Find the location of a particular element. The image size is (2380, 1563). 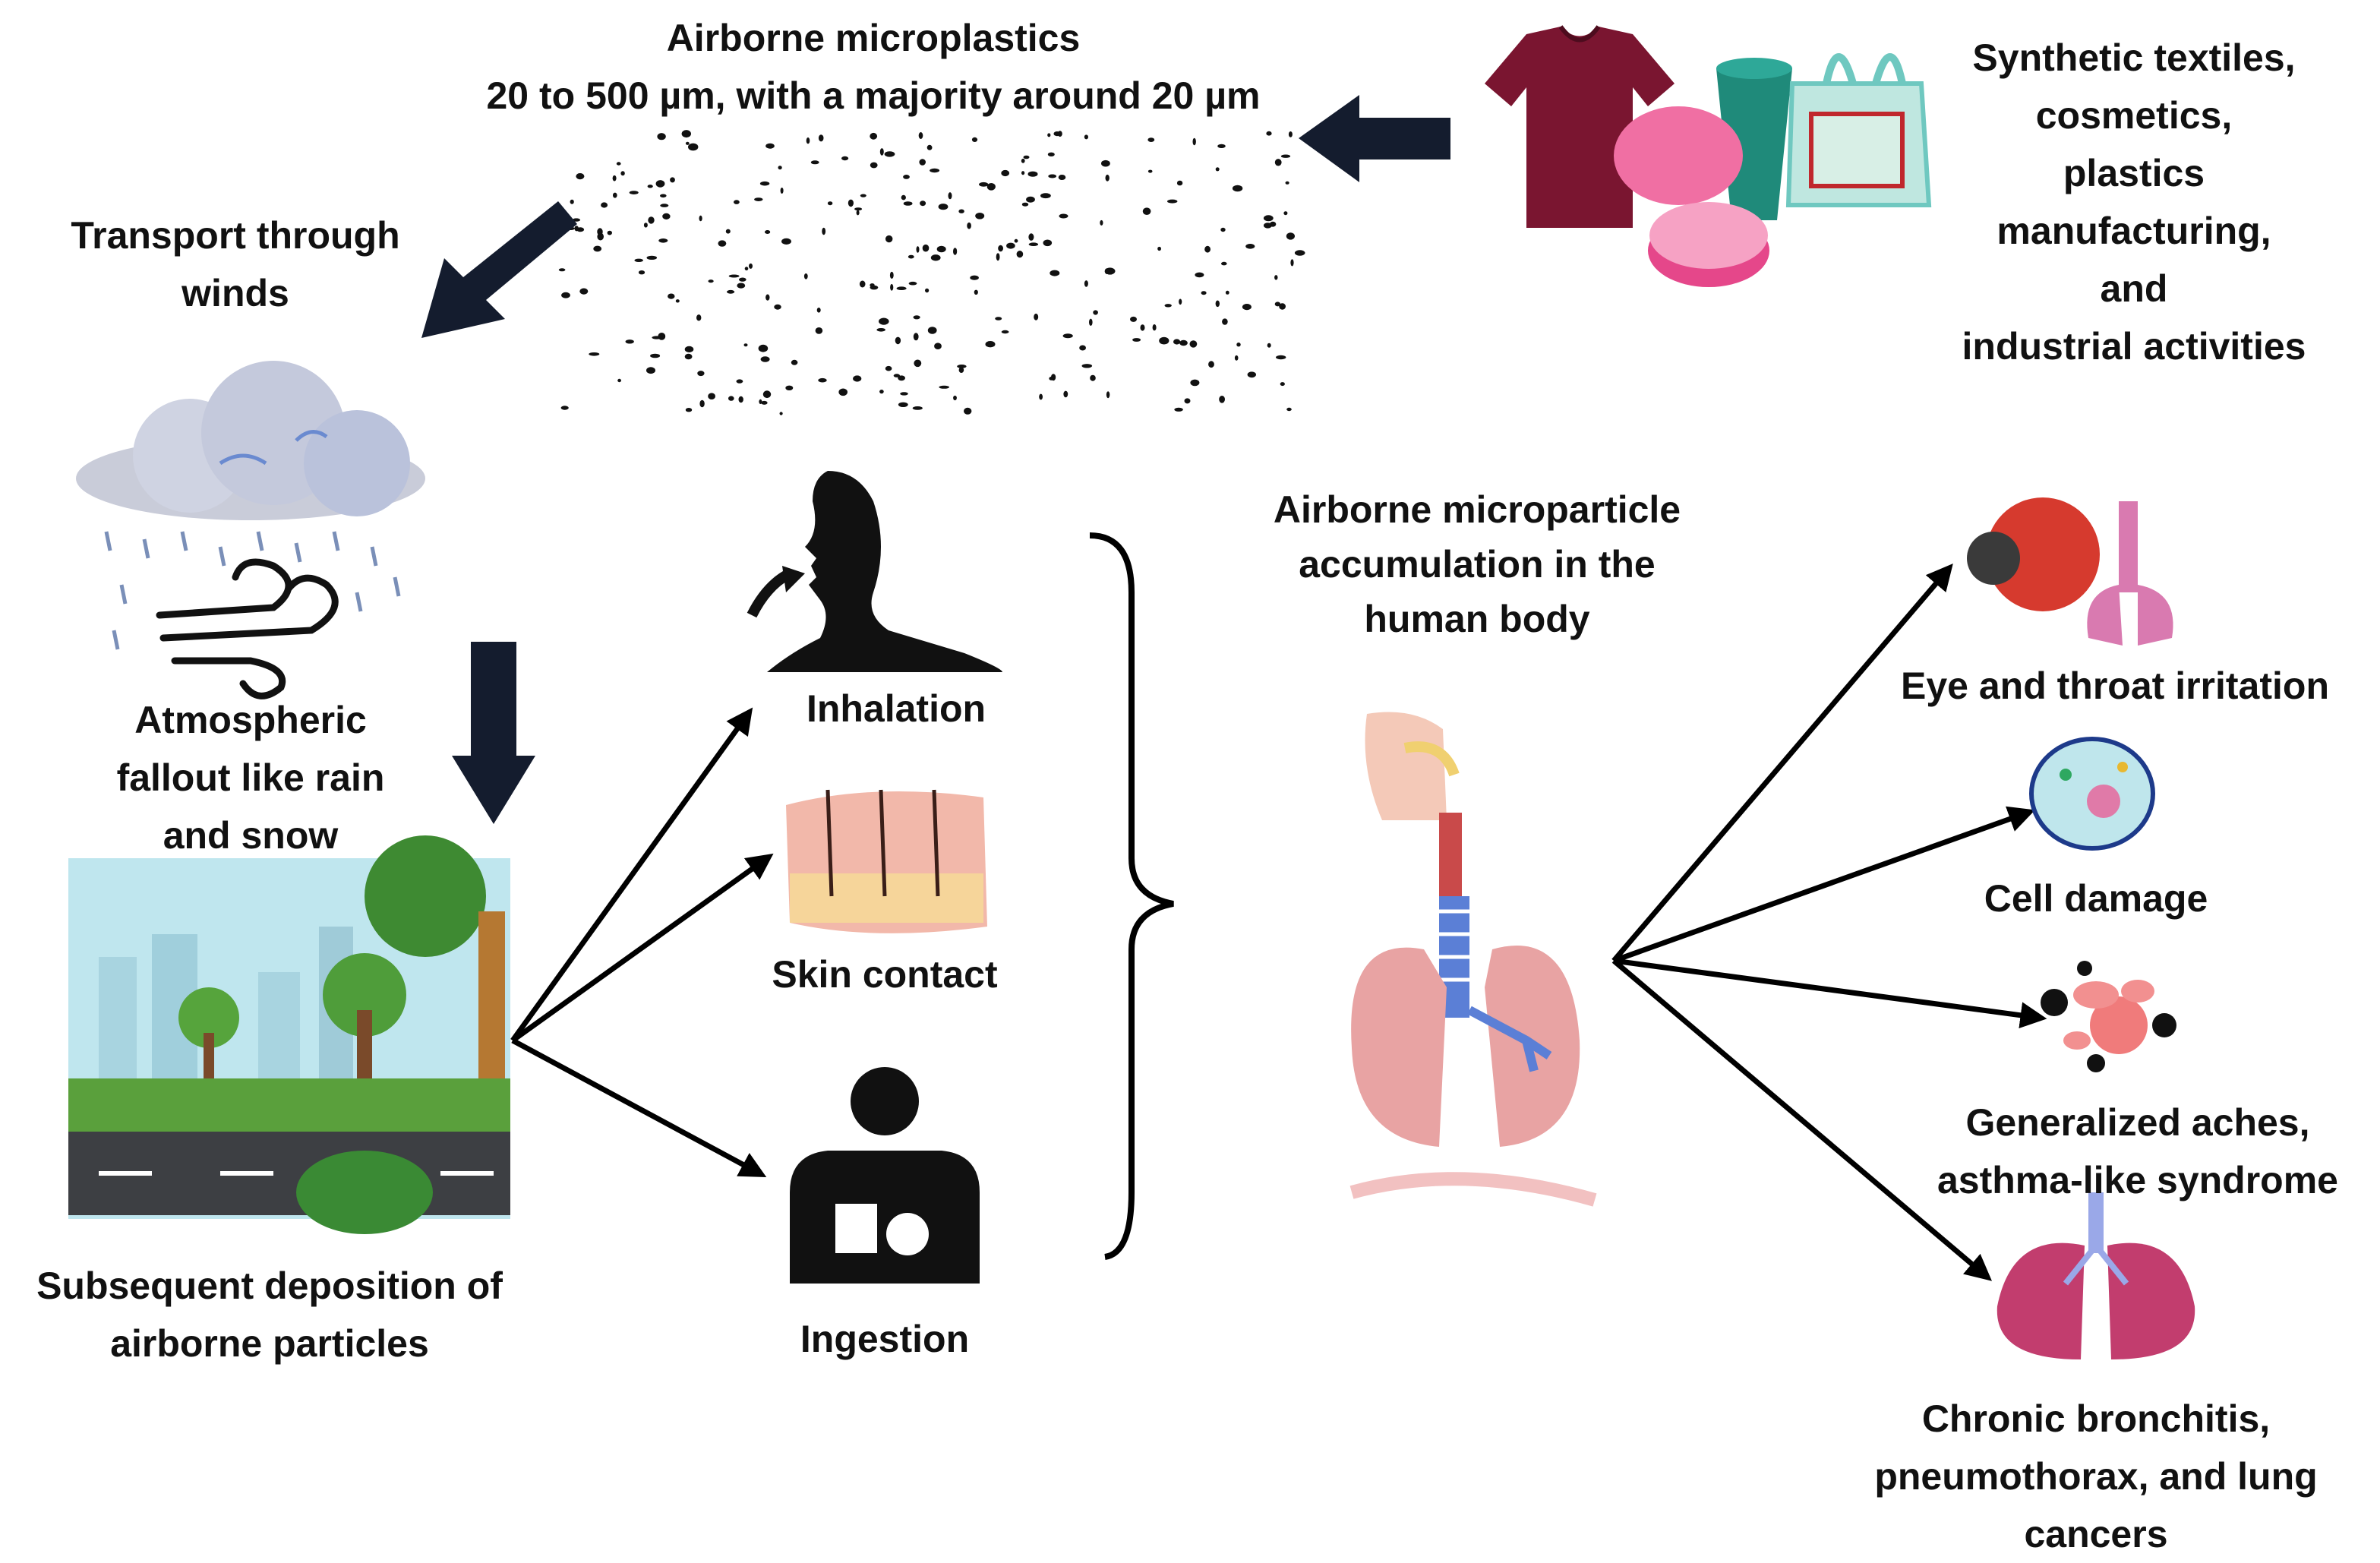

sources-line-4: manufacturing, is located at coordinates (2133, 231).